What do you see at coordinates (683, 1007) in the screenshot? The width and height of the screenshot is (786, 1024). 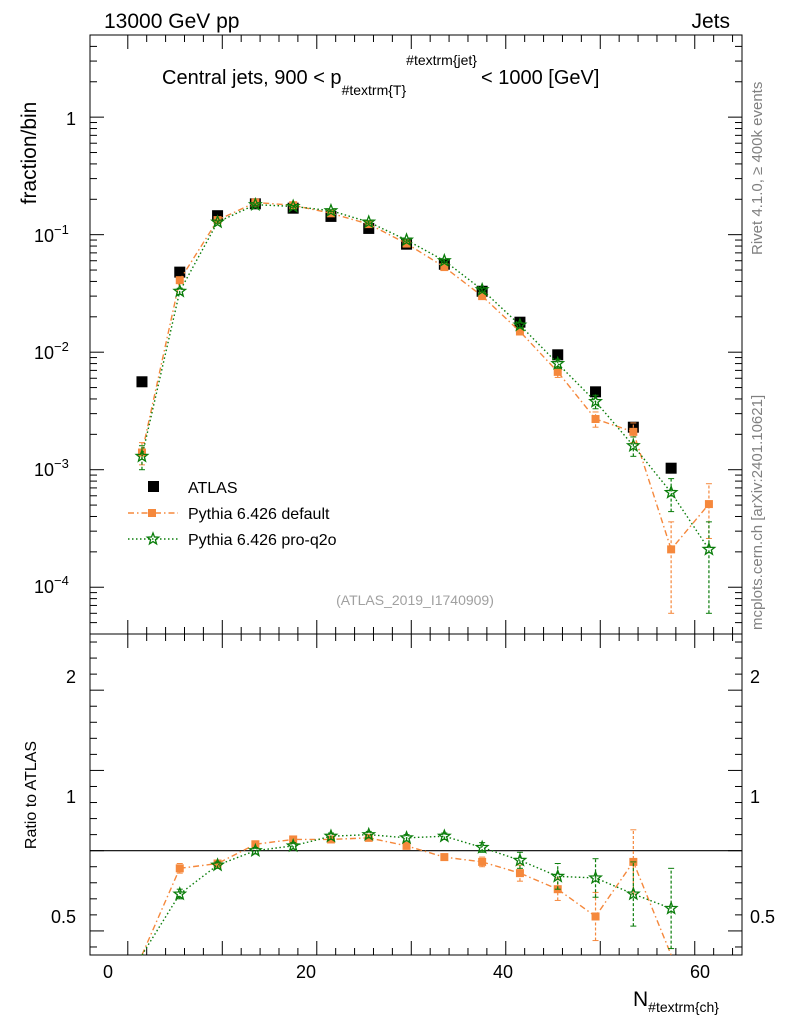 I see `x-axis-label-sub: #textrm{ch}` at bounding box center [683, 1007].